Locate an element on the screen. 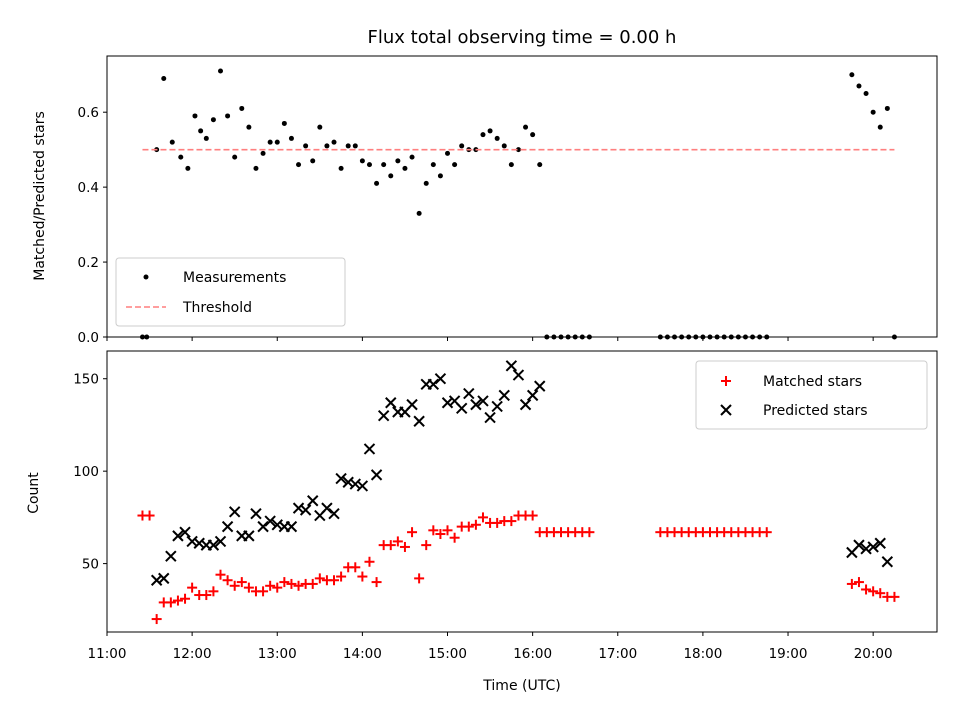 This screenshot has width=960, height=720. bottom-legend: Matched stars Predicted stars is located at coordinates (811, 395).